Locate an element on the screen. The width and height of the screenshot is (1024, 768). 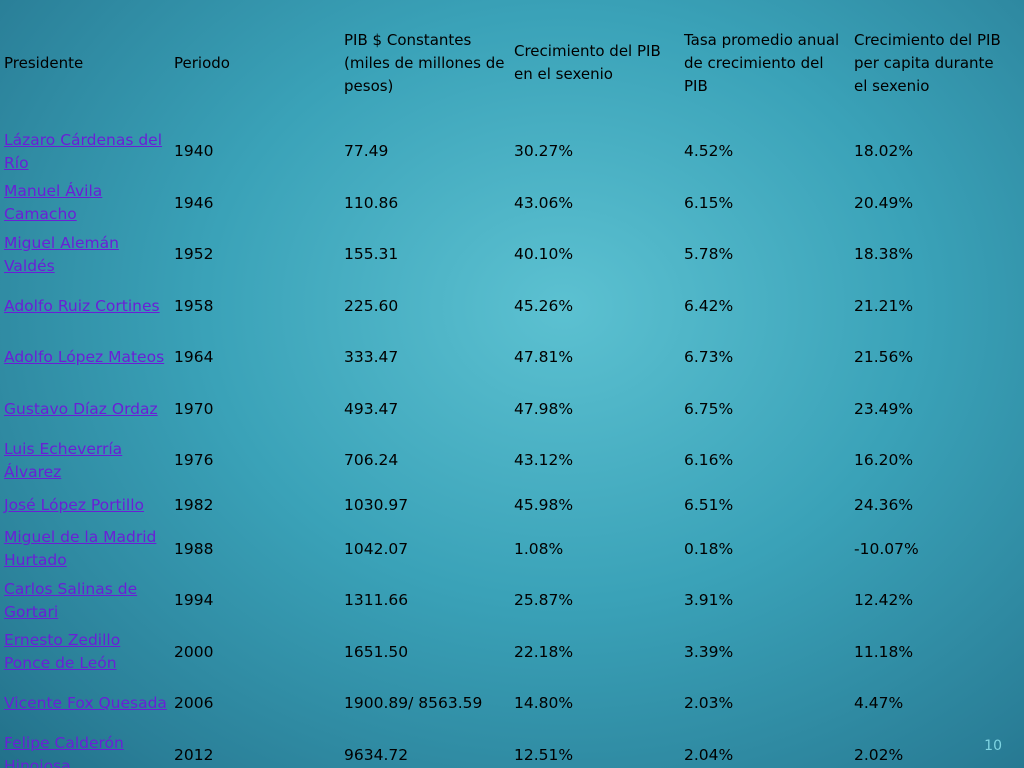
cell-presidente: Miguel de la Madrid Hurtado is located at coordinates (85, 550).